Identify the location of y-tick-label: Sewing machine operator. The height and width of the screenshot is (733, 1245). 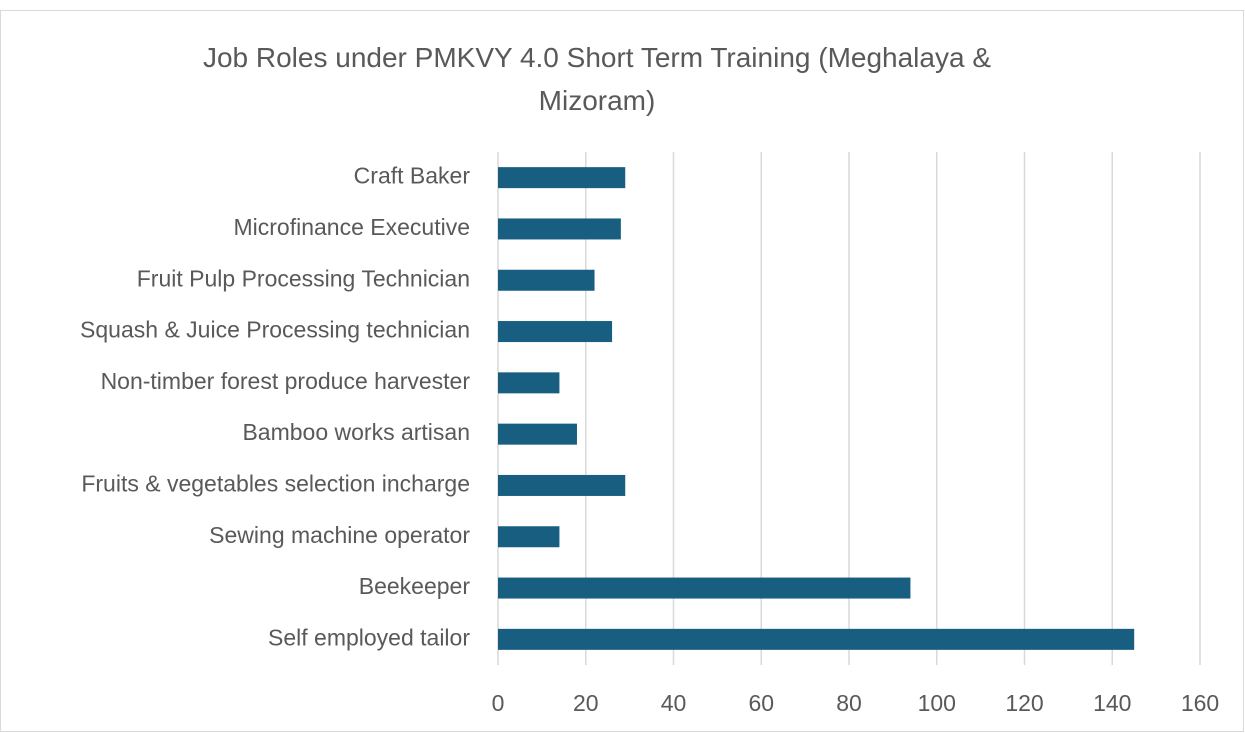
(339, 535).